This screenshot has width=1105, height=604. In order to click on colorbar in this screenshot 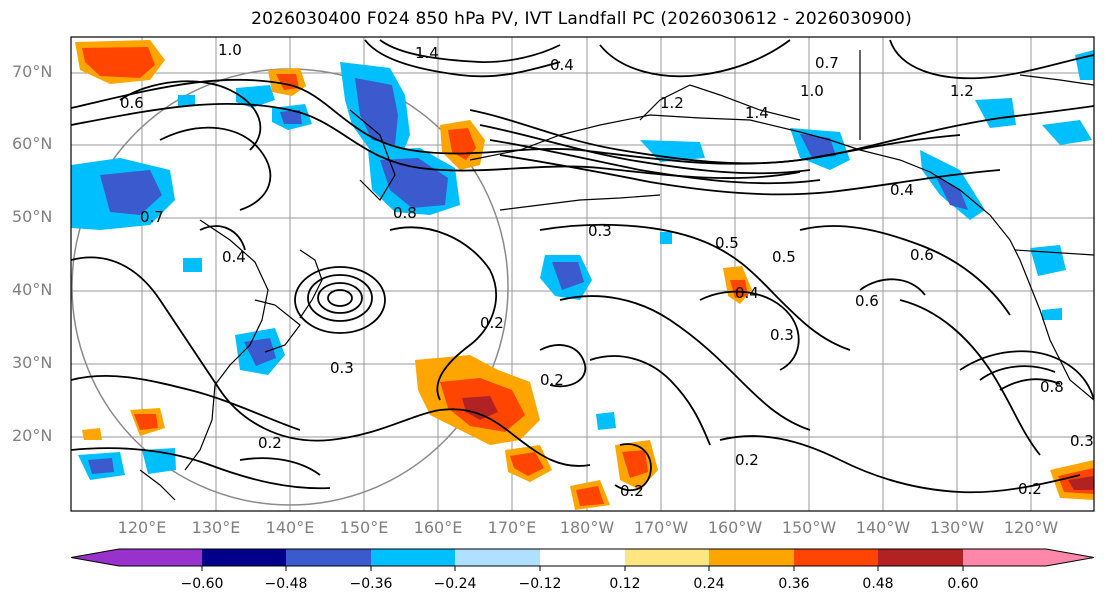, I will do `click(582, 559)`.